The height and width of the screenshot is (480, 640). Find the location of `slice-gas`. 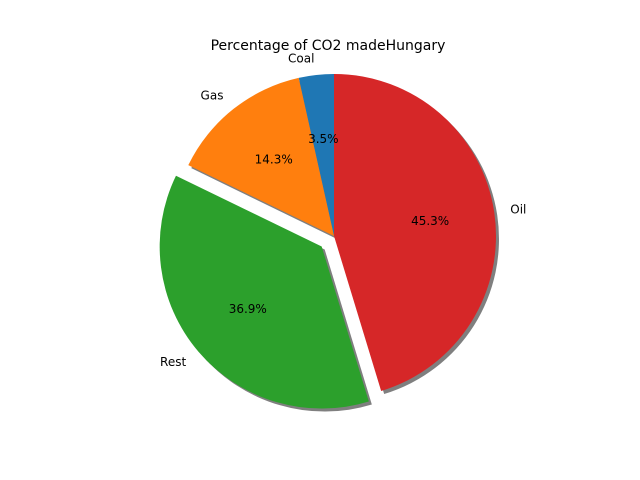

slice-gas is located at coordinates (261, 156).